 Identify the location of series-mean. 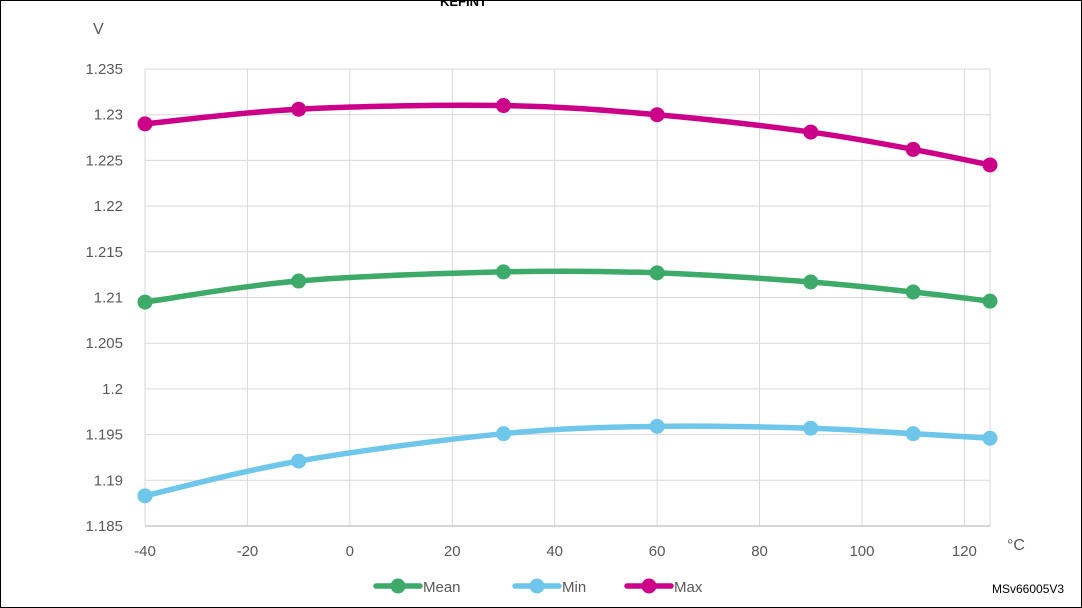
(567, 287).